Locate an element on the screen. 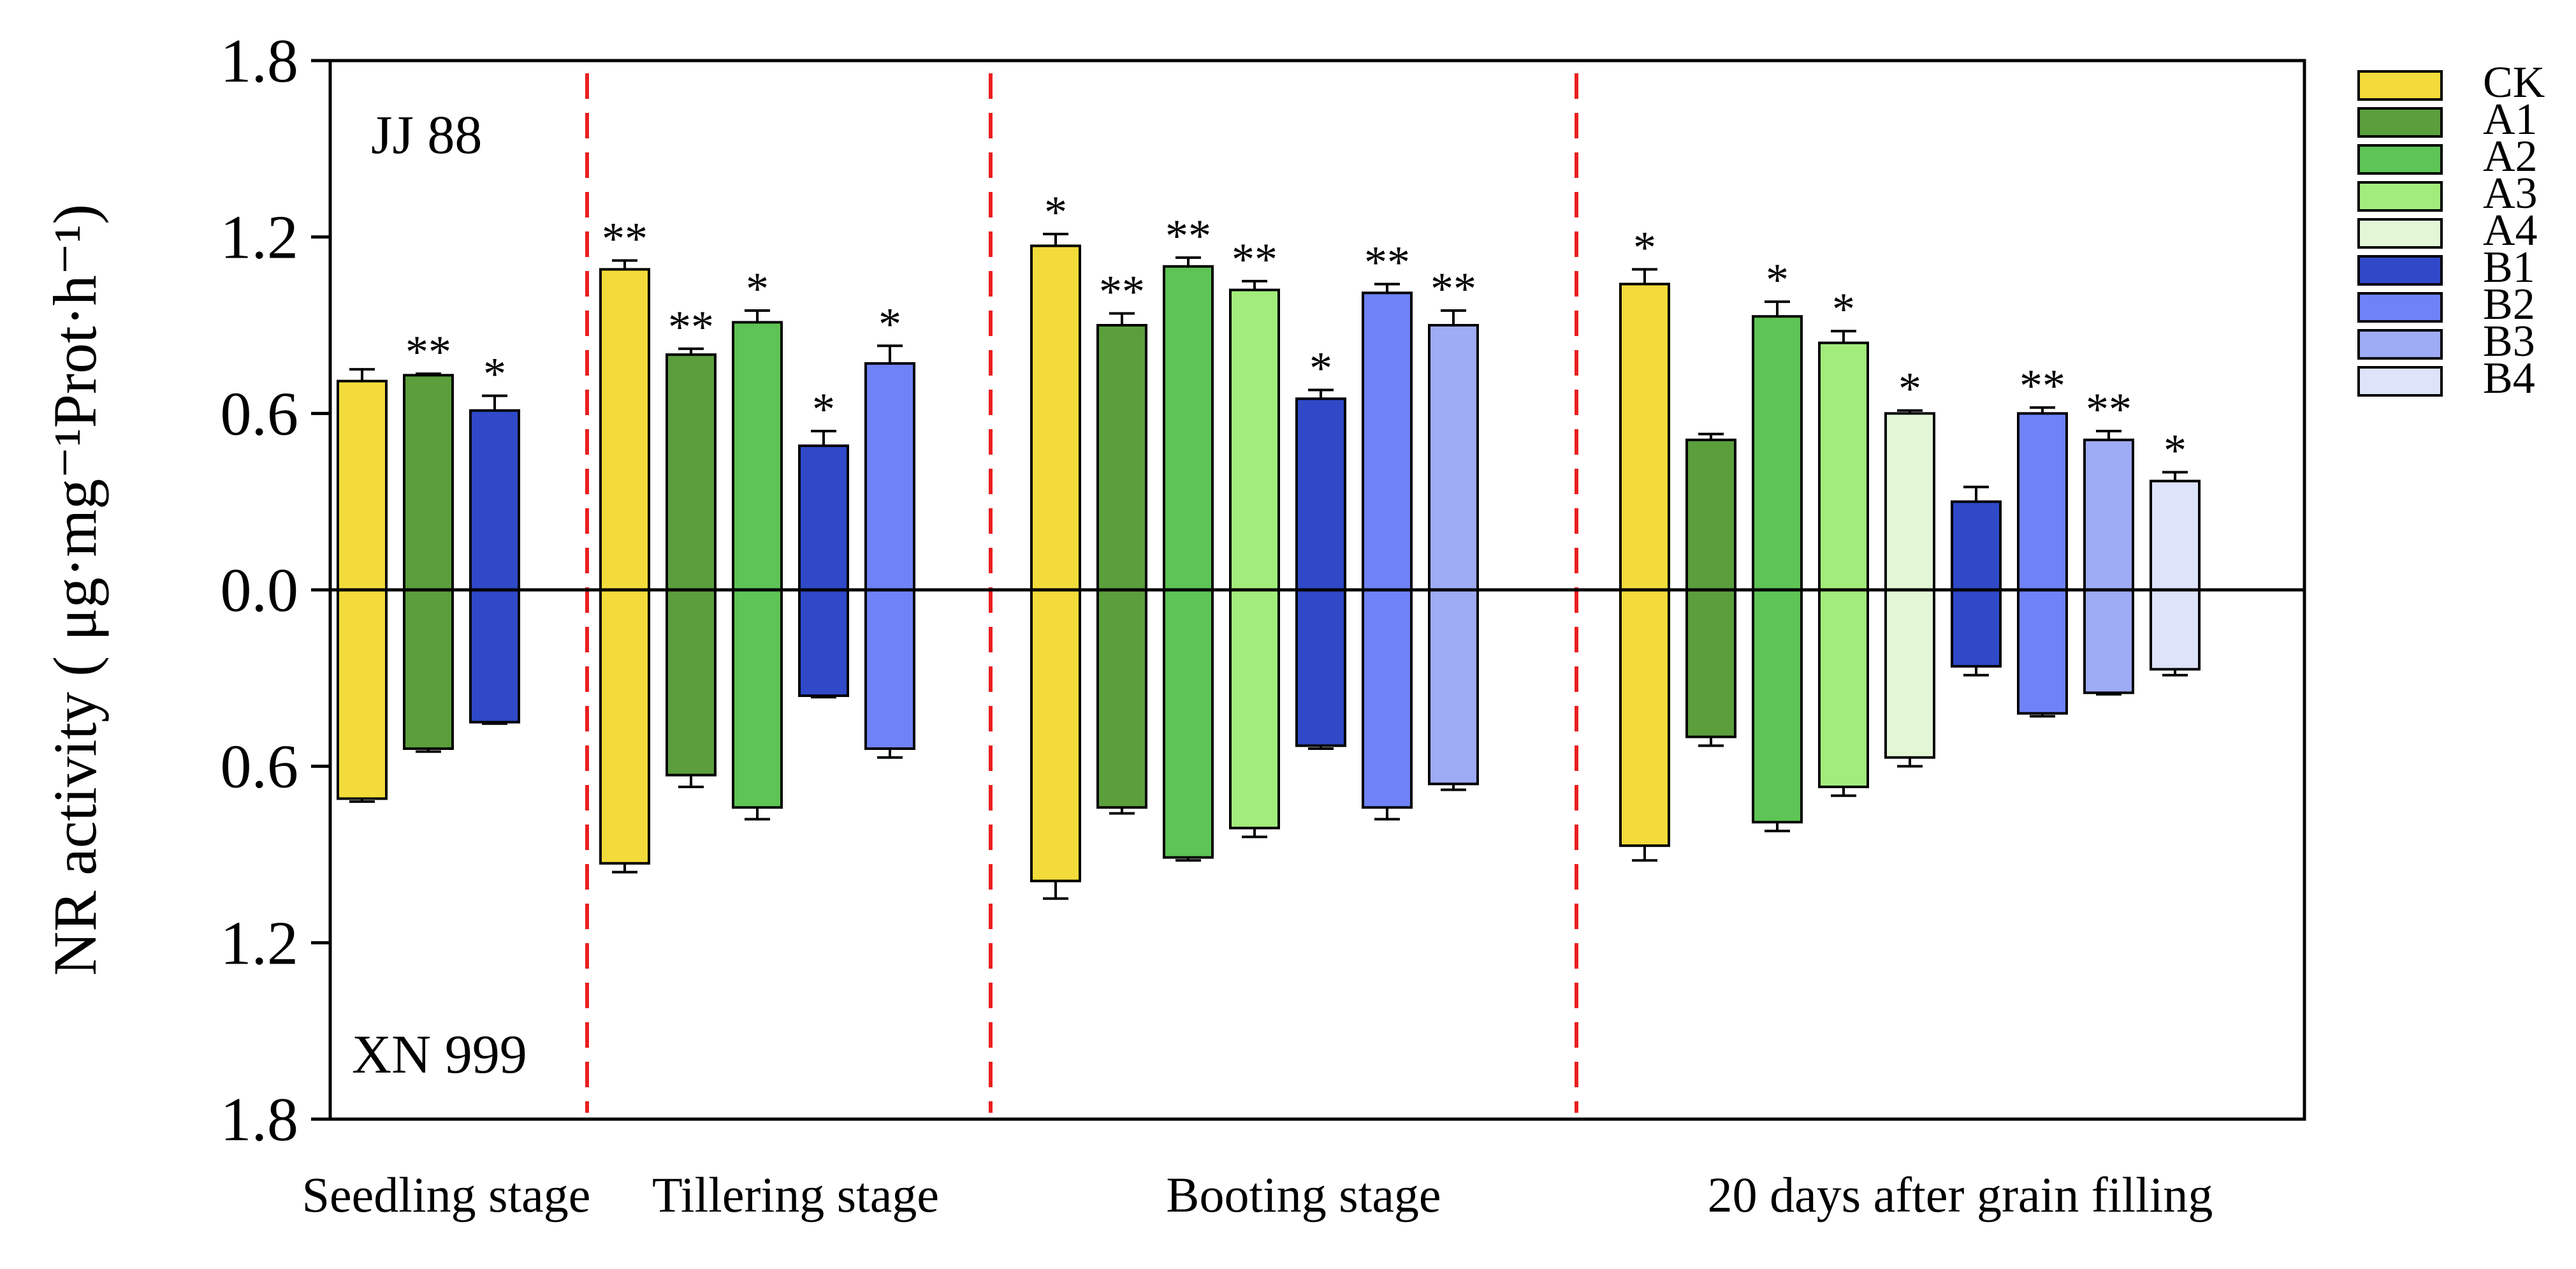 This screenshot has height=1269, width=2576. y-axis-ticks: 1.8 1.2 0.6 0.0 0.6 1.2 1.8 is located at coordinates (275, 590).